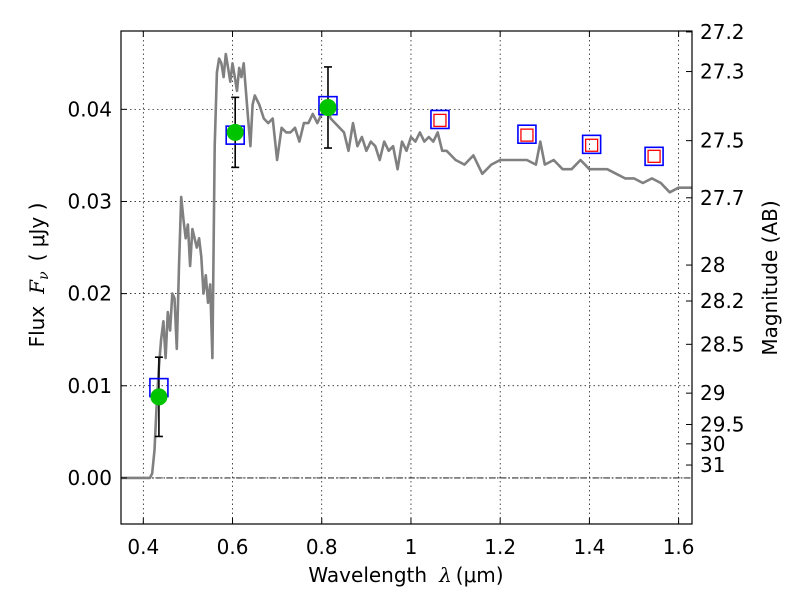 This screenshot has height=600, width=800. What do you see at coordinates (445, 575) in the screenshot?
I see `x-axis-label-symbol: λ` at bounding box center [445, 575].